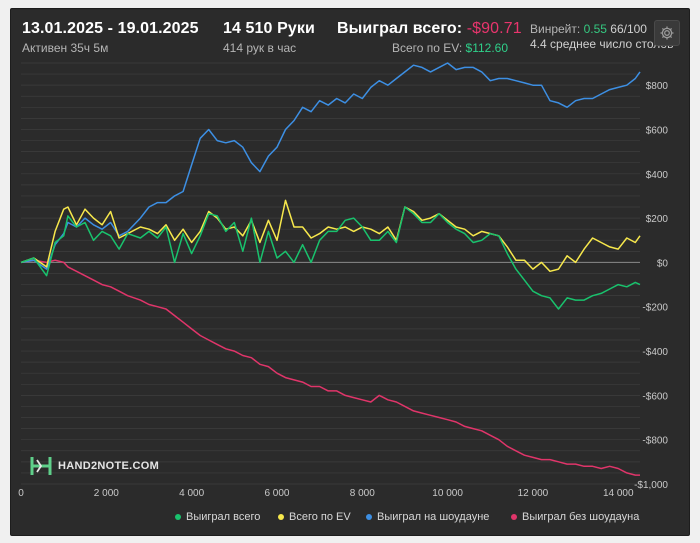  Describe the element at coordinates (109, 466) in the screenshot. I see `watermark-text: HAND2NOTE.COM` at that location.